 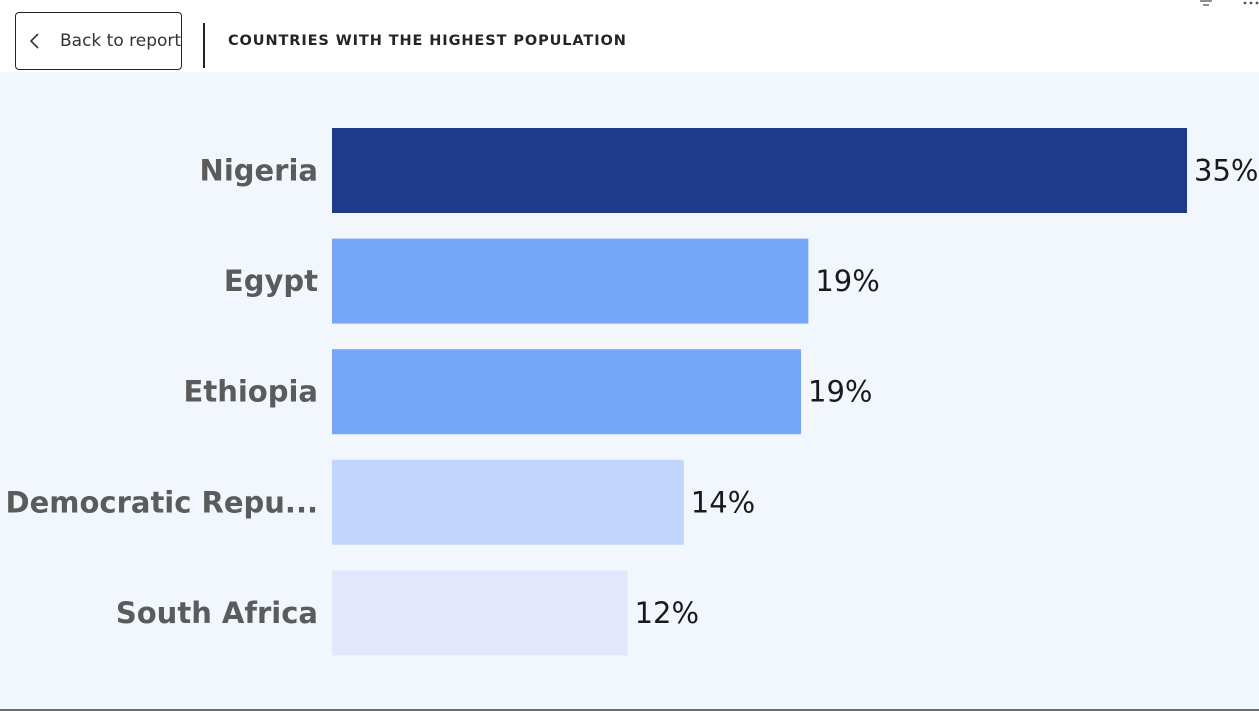 What do you see at coordinates (723, 502) in the screenshot?
I see `value-label-democratic-repu: 14%` at bounding box center [723, 502].